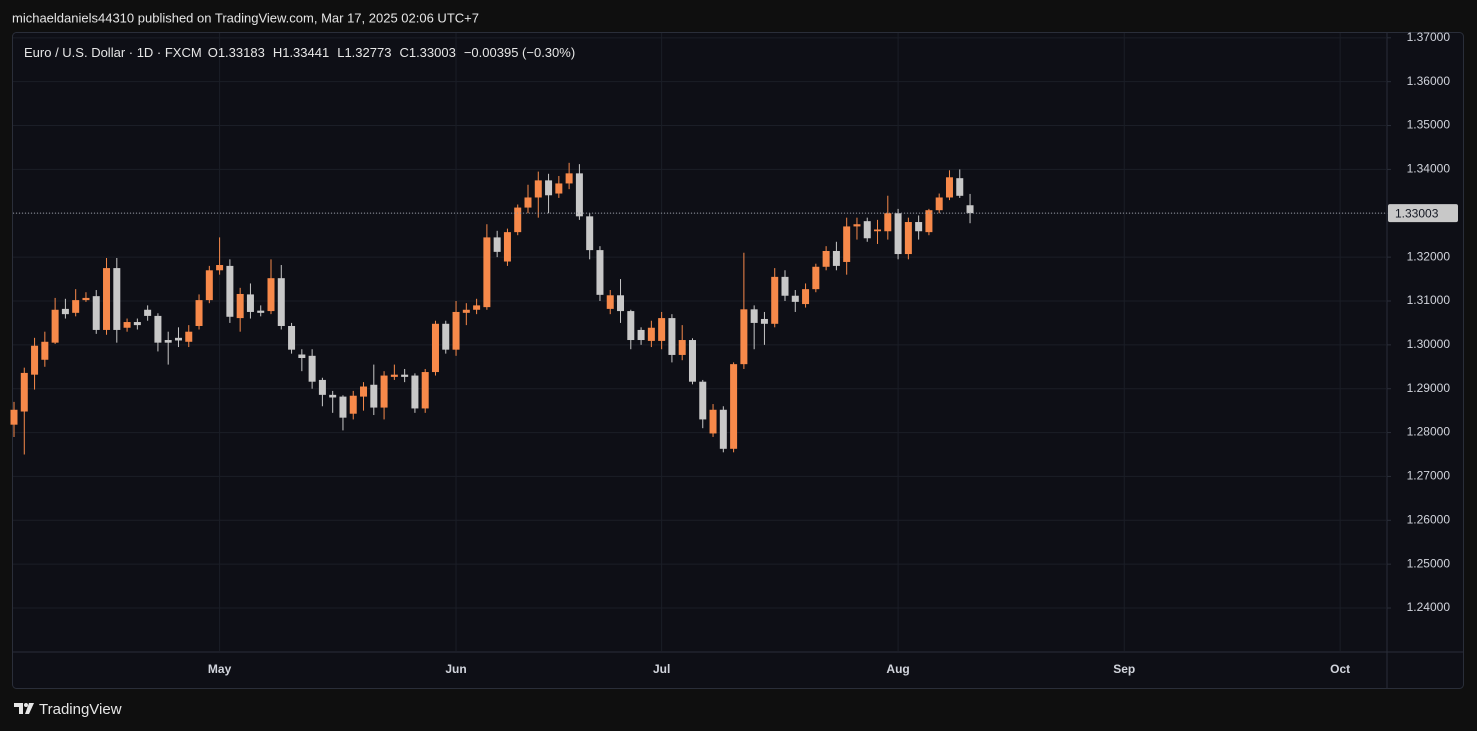  Describe the element at coordinates (1429, 476) in the screenshot. I see `y-tick-label: 1.27000` at that location.